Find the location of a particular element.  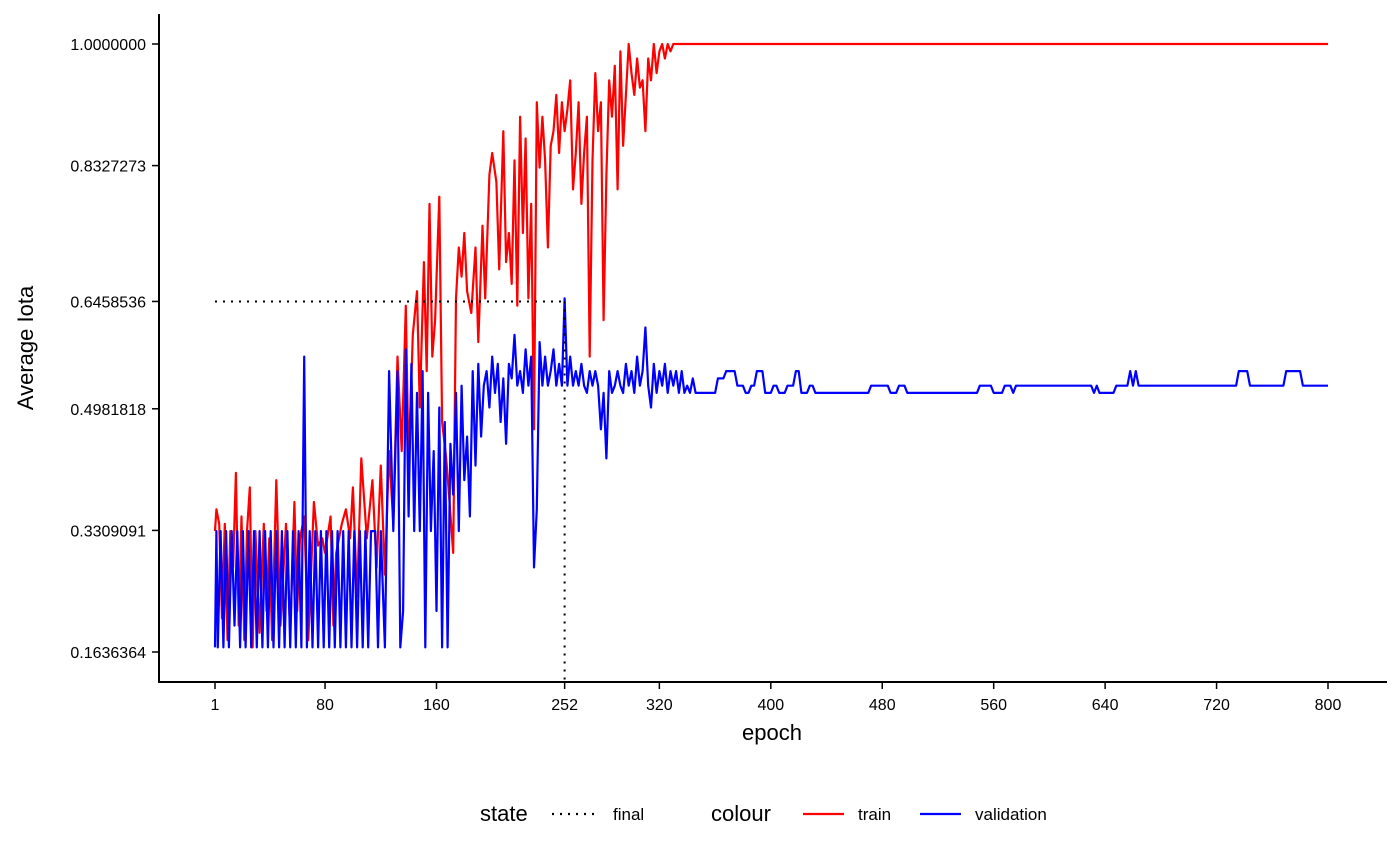

x-tick-label: 320 is located at coordinates (659, 705).